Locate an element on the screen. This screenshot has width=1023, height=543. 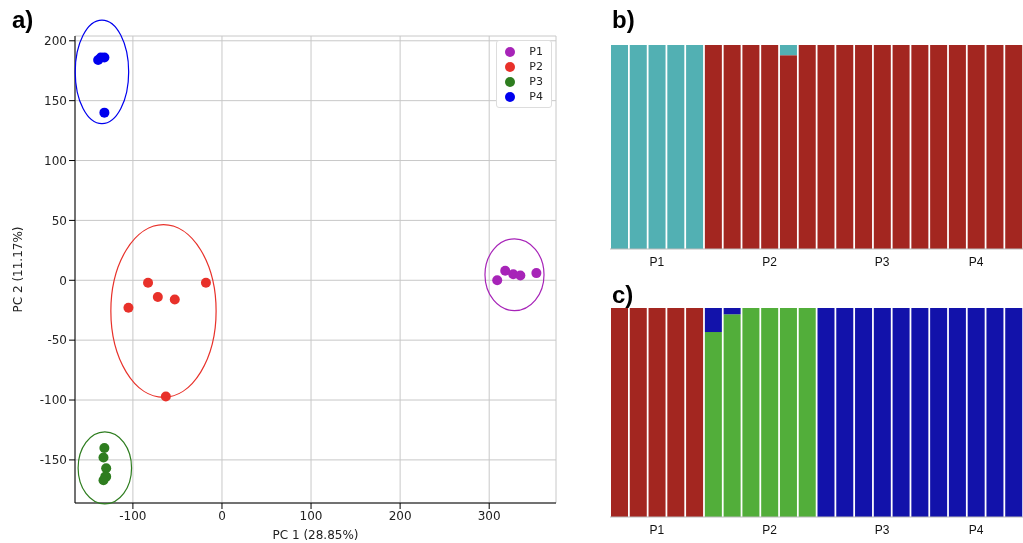
y-axis-title: PC 2 (11.17%) is located at coordinates (18, 269).